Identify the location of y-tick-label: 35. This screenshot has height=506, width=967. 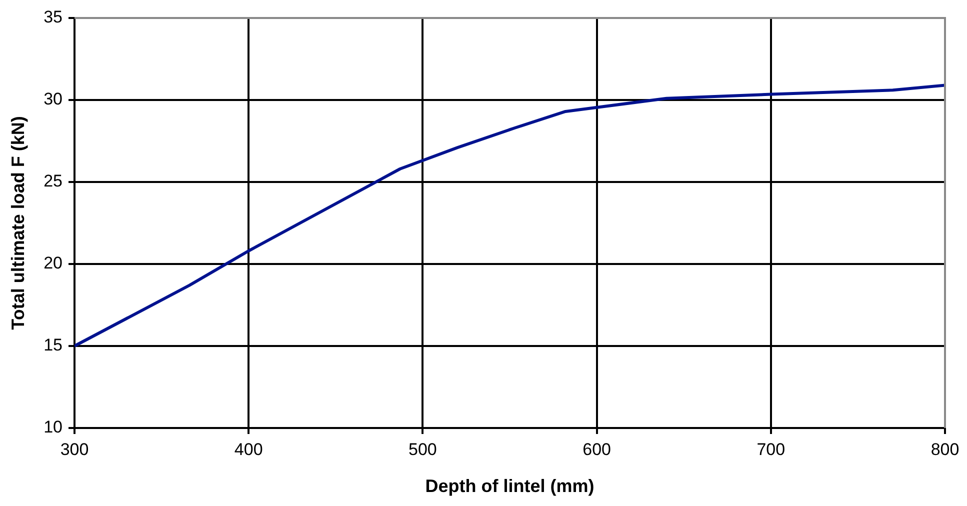
(53, 17).